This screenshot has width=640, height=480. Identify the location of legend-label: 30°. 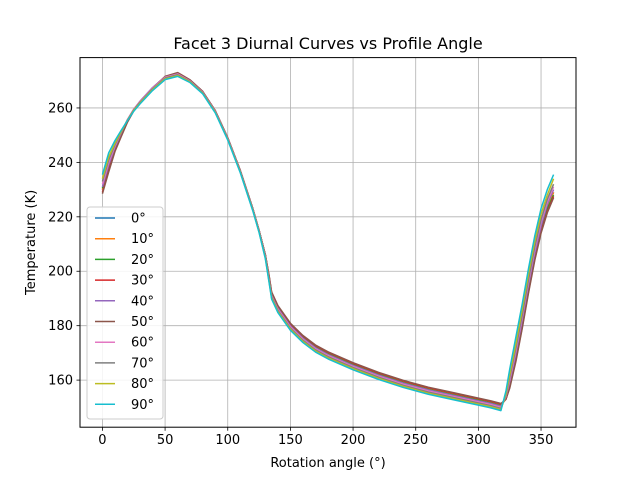
(142, 281).